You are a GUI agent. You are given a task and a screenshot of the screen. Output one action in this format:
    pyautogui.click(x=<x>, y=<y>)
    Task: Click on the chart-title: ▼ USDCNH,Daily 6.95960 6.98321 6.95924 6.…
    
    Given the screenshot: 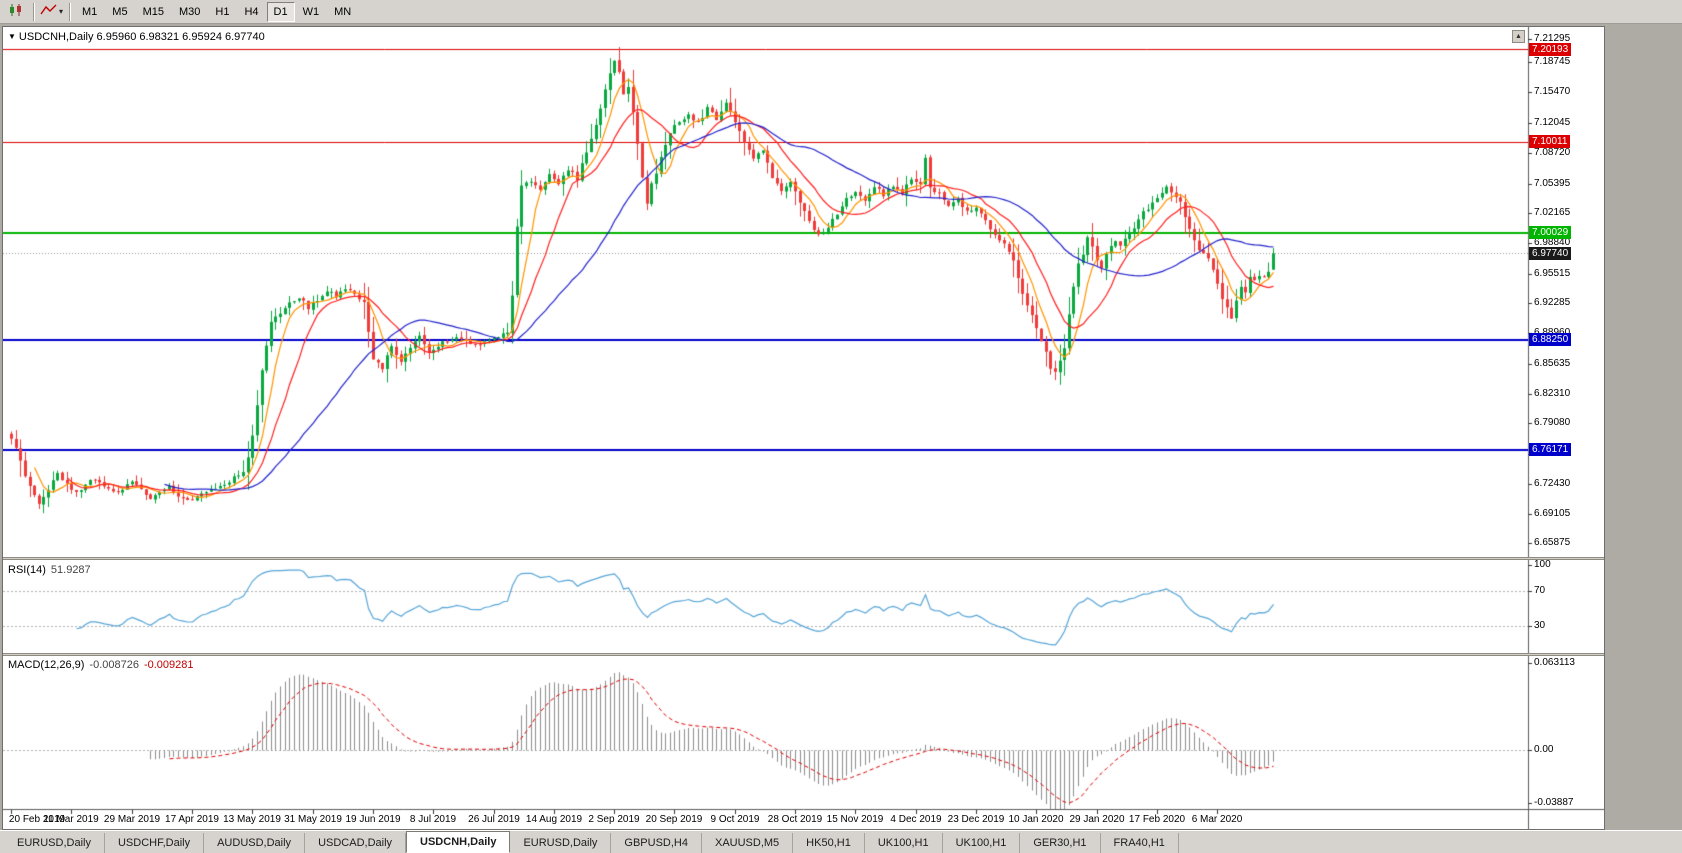 What is the action you would take?
    pyautogui.click(x=136, y=37)
    